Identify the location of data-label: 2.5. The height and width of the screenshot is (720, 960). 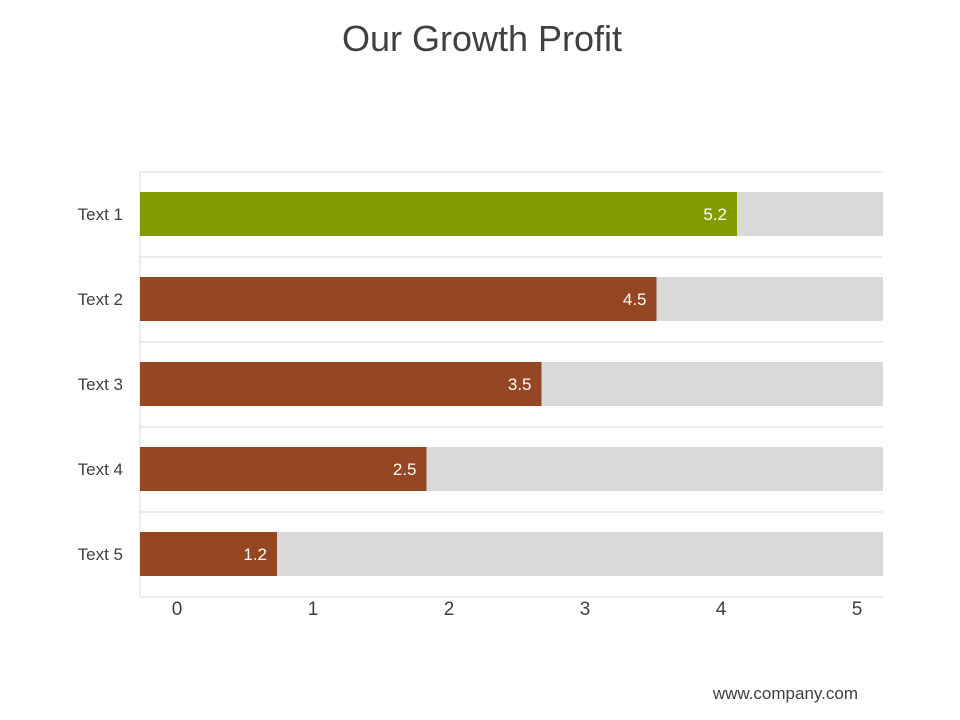
(405, 469).